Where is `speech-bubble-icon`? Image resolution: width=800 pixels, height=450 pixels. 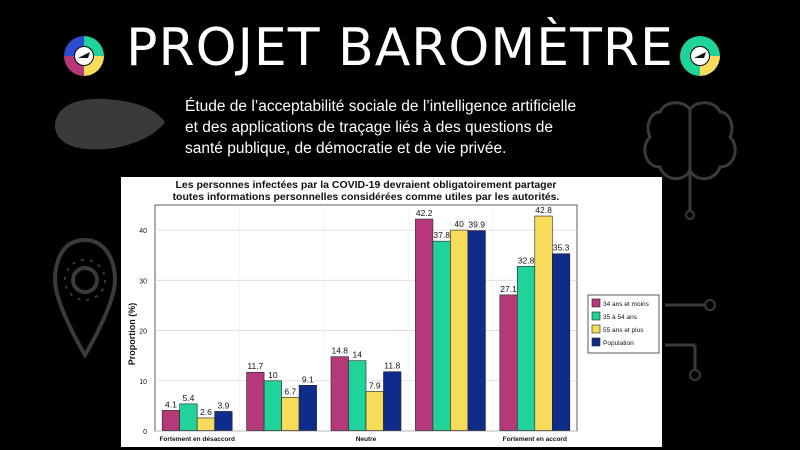
speech-bubble-icon is located at coordinates (110, 124).